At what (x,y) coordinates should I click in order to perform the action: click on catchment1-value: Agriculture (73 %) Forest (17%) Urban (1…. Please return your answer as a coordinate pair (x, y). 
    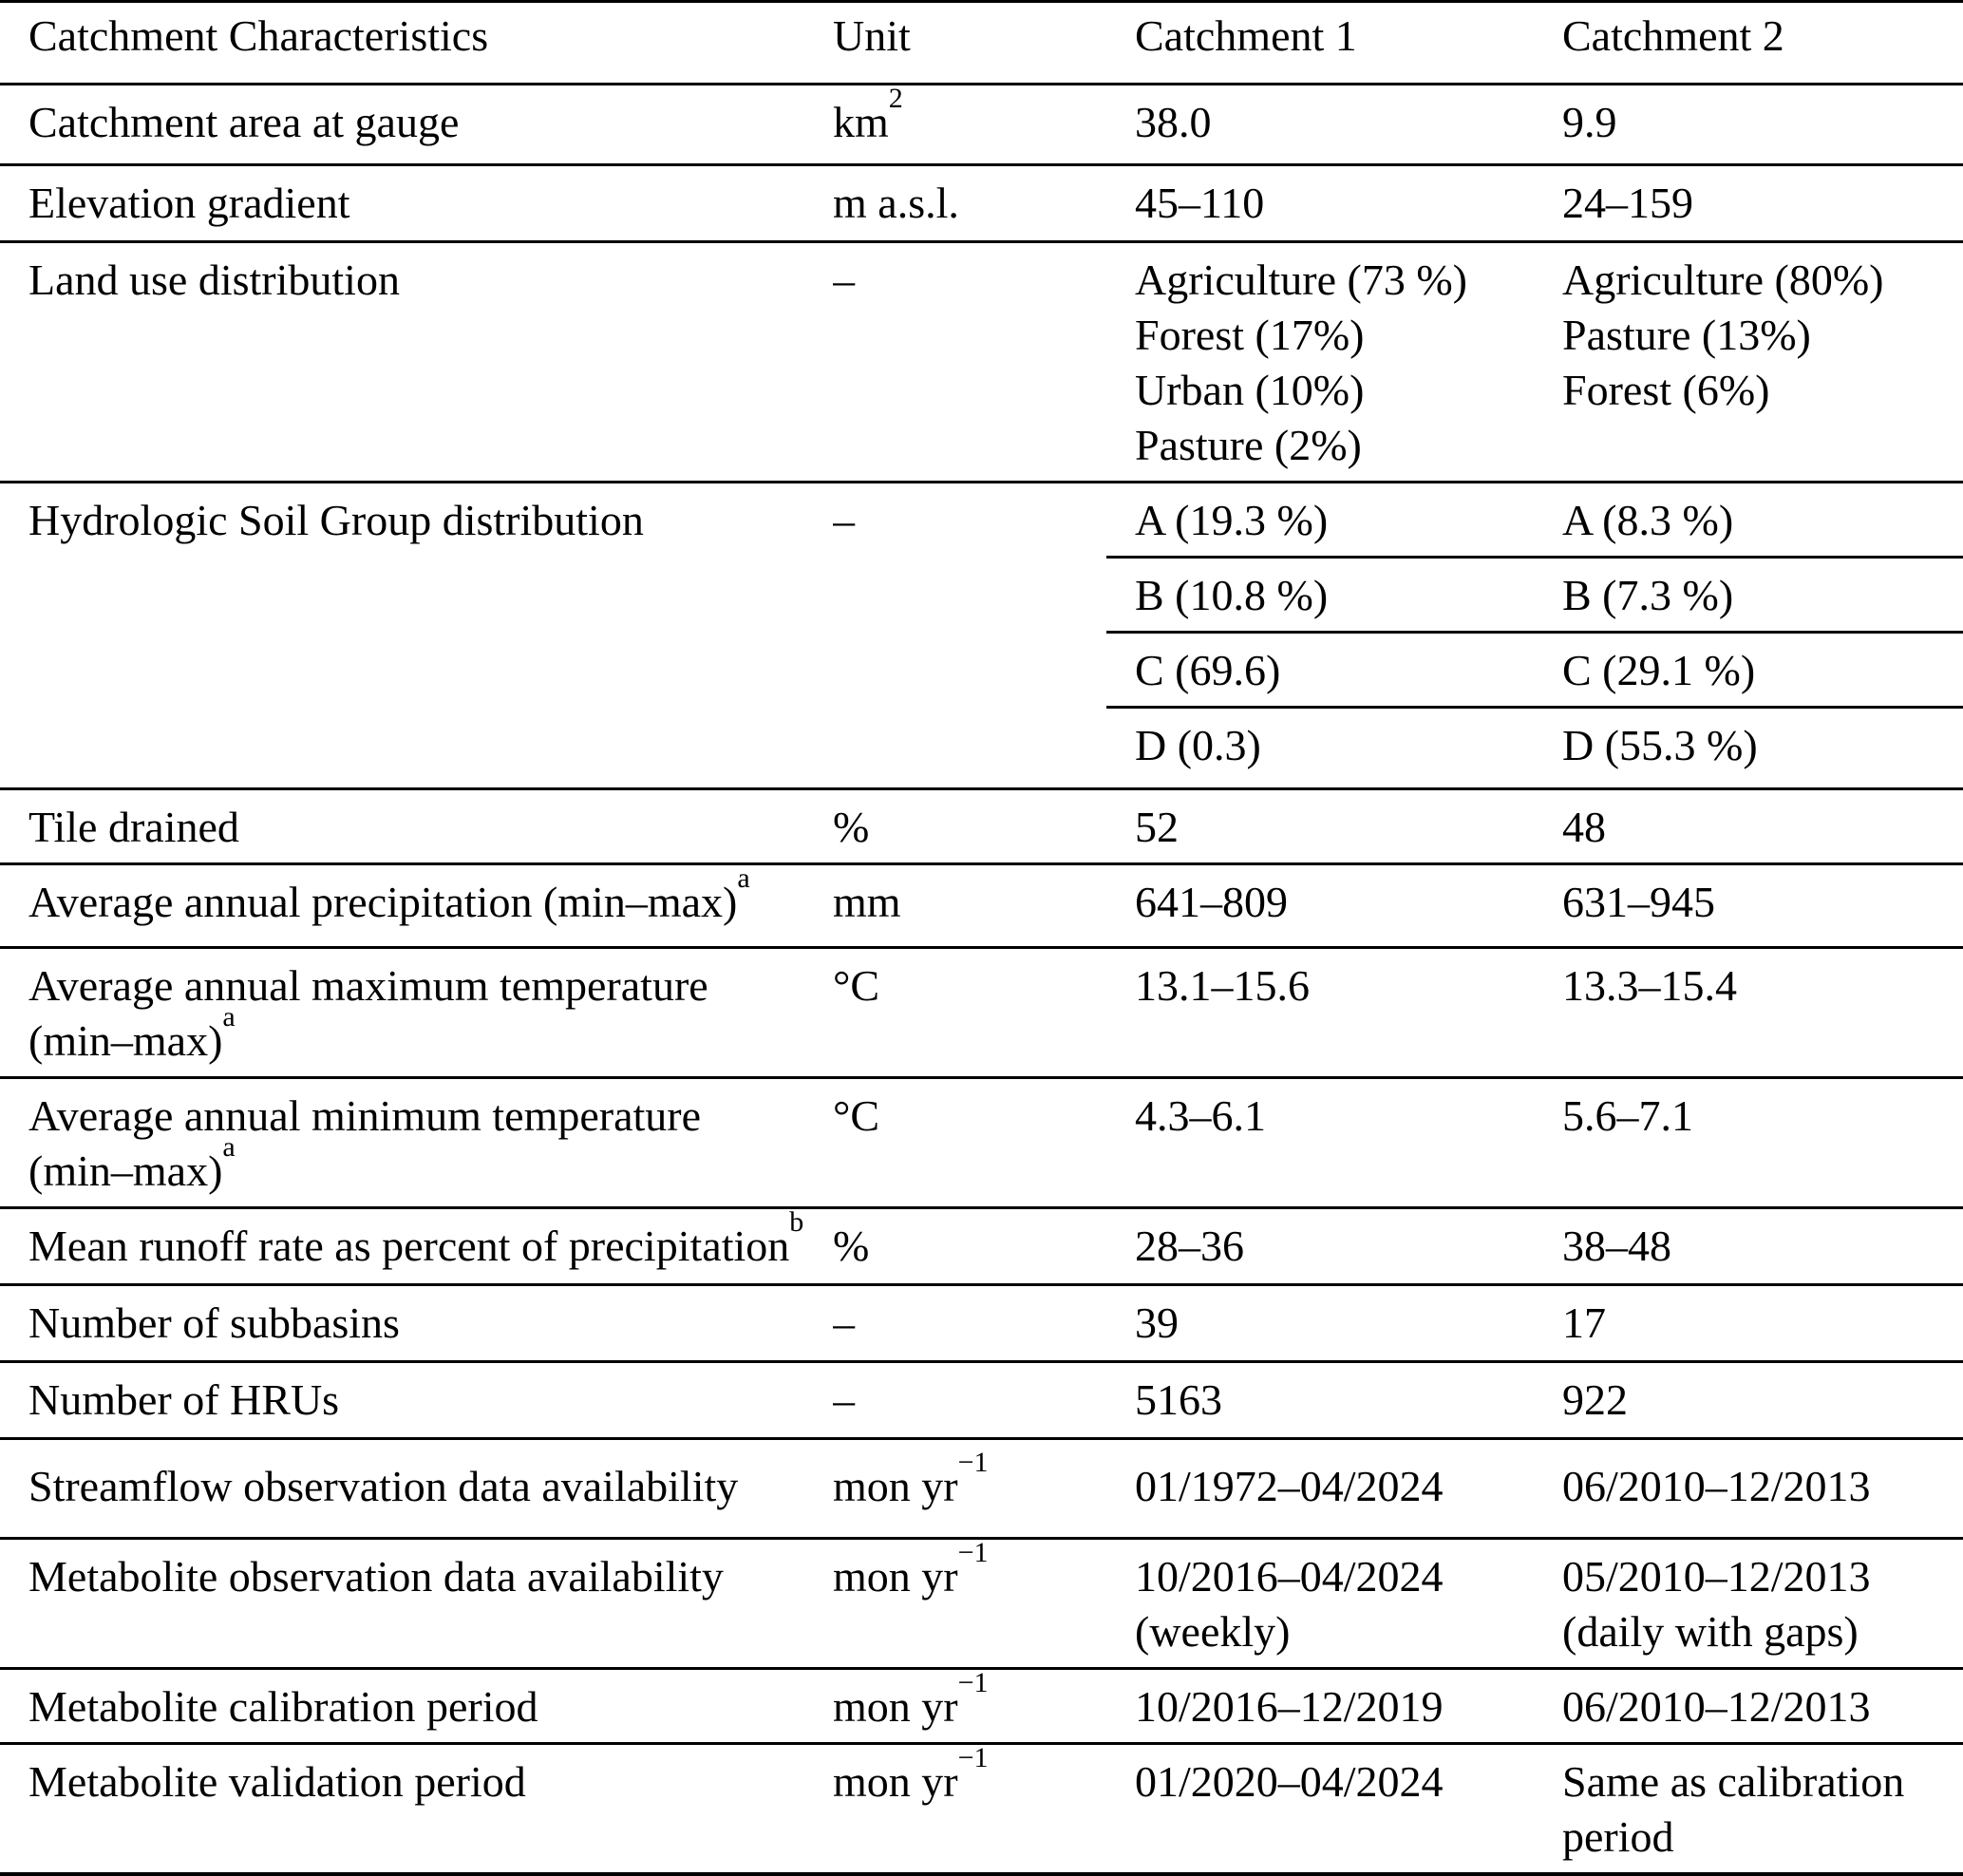
    Looking at the image, I should click on (1330, 362).